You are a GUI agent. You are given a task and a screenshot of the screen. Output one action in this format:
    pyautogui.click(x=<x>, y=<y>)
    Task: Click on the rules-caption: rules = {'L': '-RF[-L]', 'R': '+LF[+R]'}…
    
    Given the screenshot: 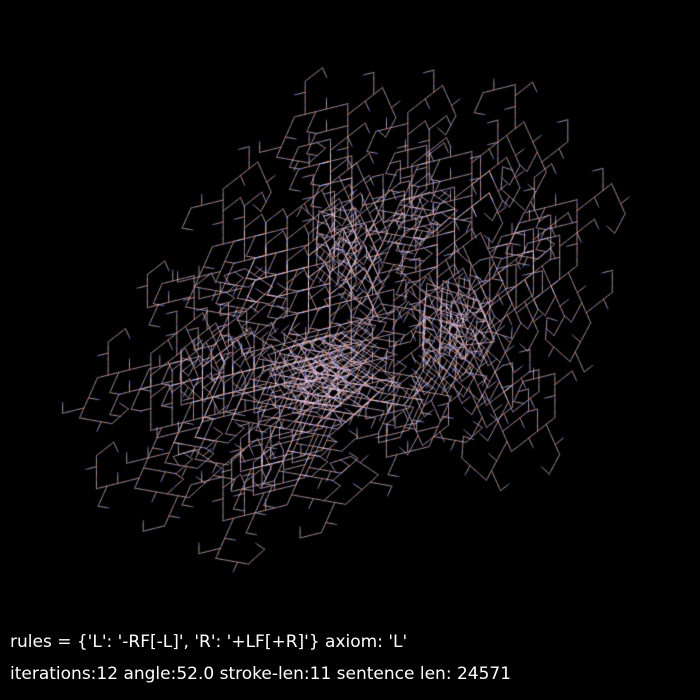 What is the action you would take?
    pyautogui.click(x=209, y=642)
    